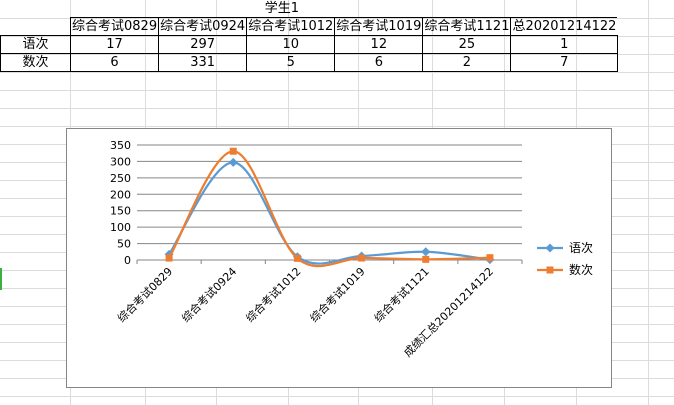 The width and height of the screenshot is (674, 405). I want to click on row-label-1: 数次, so click(35, 62).